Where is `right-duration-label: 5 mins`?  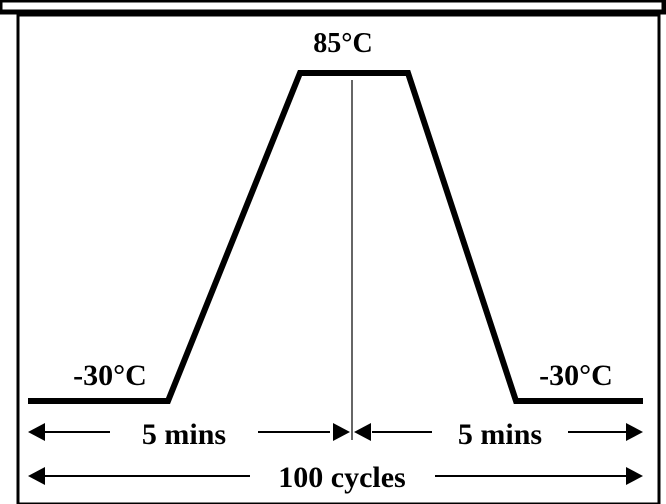
right-duration-label: 5 mins is located at coordinates (500, 434).